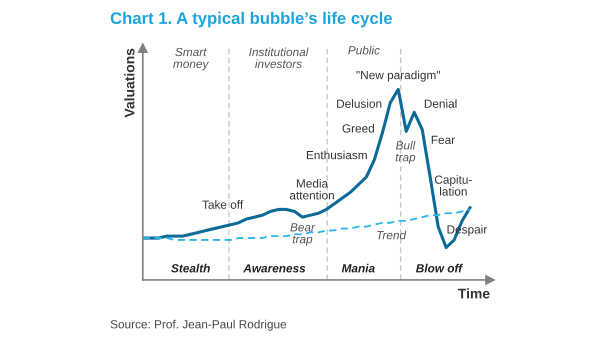 The image size is (605, 341). What do you see at coordinates (358, 128) in the screenshot?
I see `annotation: Greed` at bounding box center [358, 128].